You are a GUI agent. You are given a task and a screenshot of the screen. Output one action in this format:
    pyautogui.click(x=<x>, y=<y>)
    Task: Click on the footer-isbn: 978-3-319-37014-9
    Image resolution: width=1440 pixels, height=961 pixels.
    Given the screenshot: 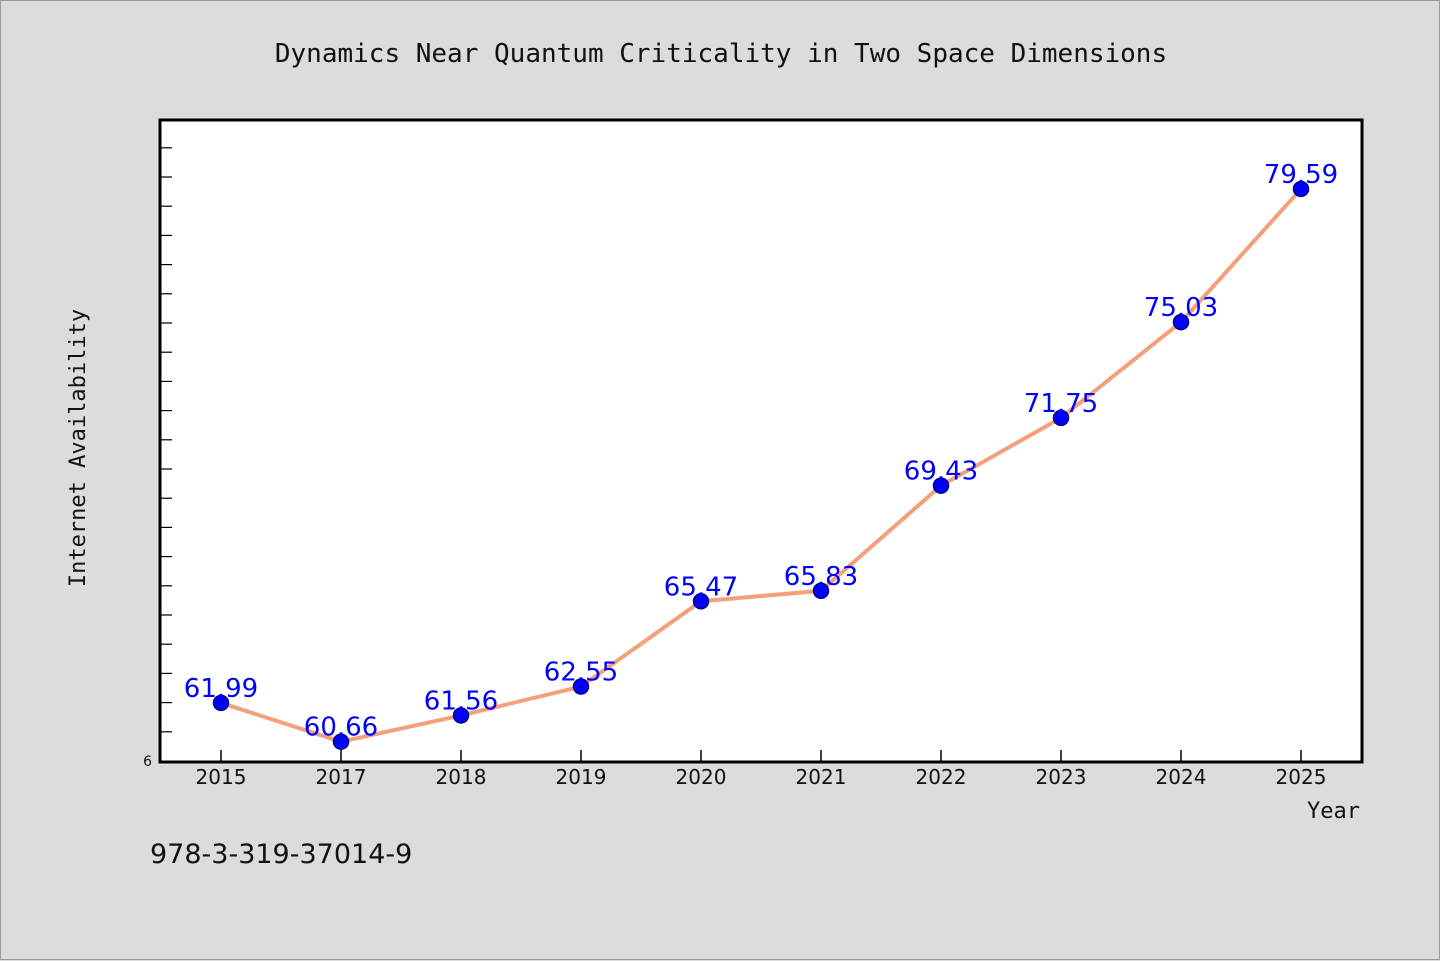 What is the action you would take?
    pyautogui.click(x=281, y=854)
    